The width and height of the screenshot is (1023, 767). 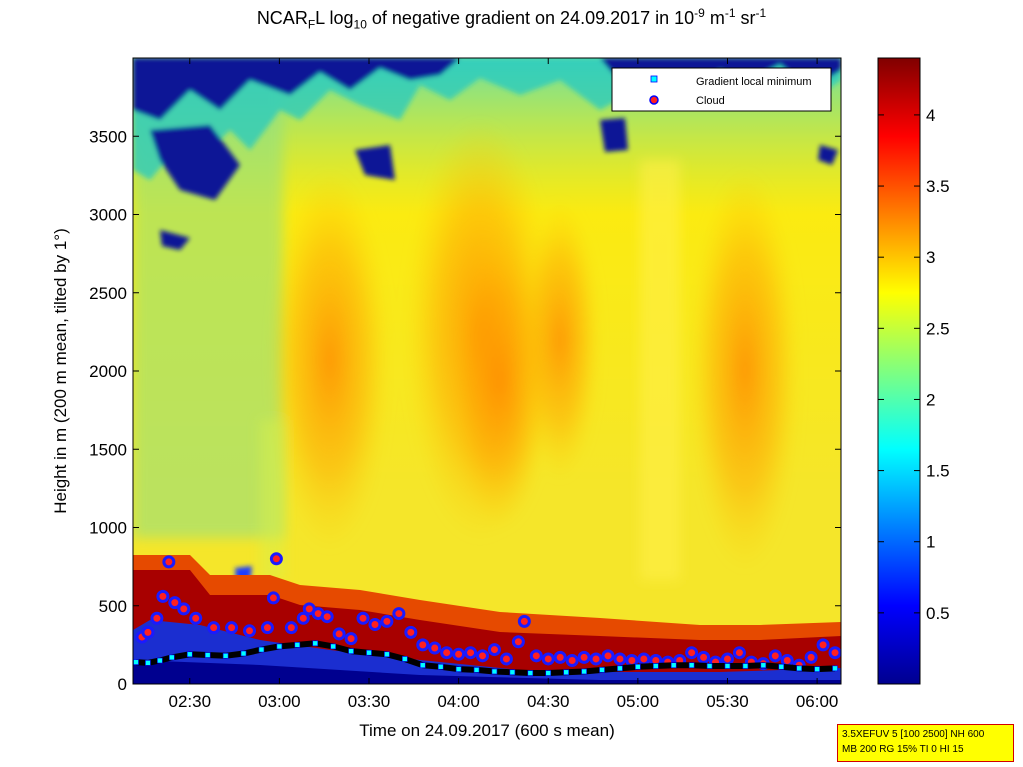 I want to click on colorbar-tick-label: 2.5, so click(x=938, y=328).